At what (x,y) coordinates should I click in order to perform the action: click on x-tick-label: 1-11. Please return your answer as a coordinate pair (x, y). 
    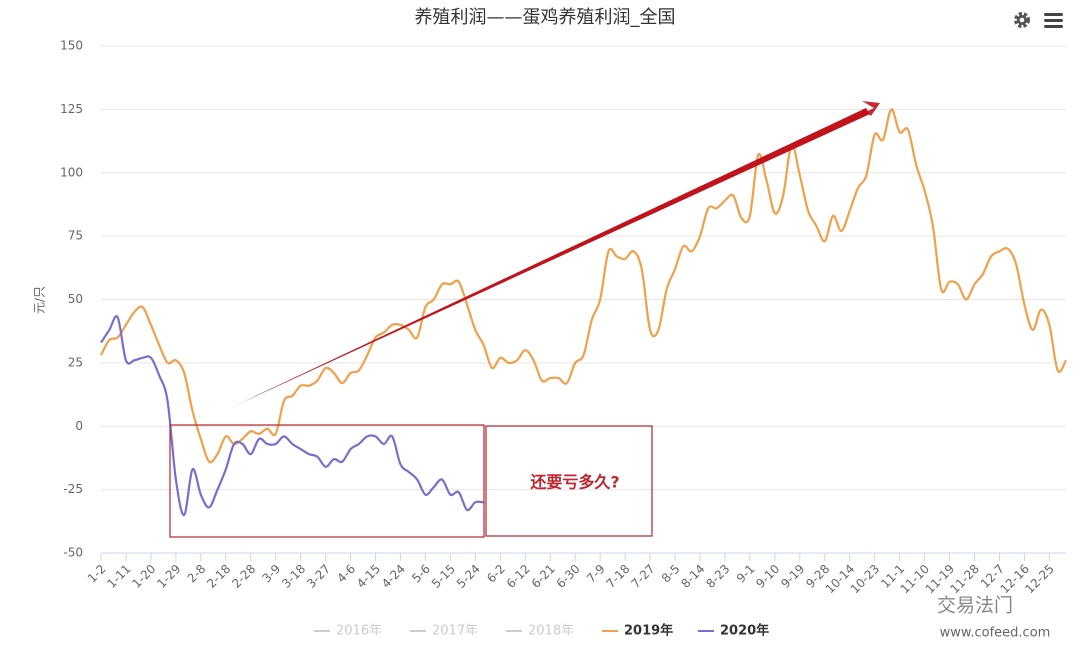
    Looking at the image, I should click on (118, 576).